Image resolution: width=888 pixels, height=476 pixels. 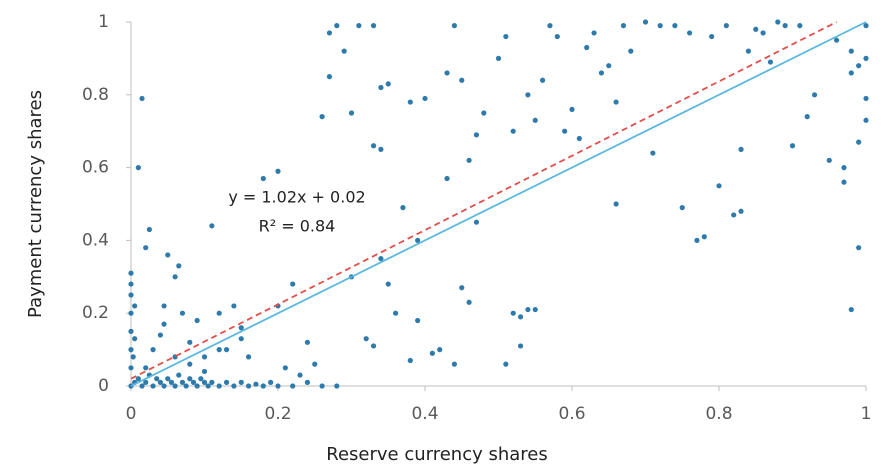 What do you see at coordinates (95, 168) in the screenshot?
I see `y-tick-label: 0.6` at bounding box center [95, 168].